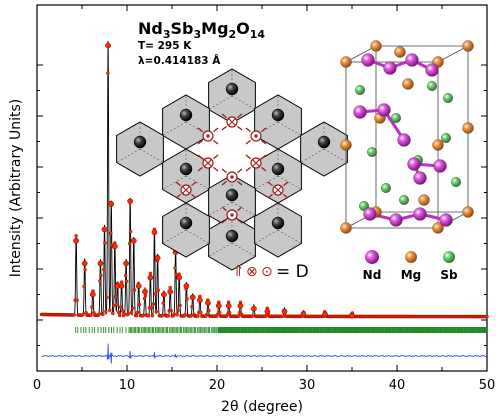 The width and height of the screenshot is (496, 416). I want to click on unit-cell-inset, so click(407, 137).